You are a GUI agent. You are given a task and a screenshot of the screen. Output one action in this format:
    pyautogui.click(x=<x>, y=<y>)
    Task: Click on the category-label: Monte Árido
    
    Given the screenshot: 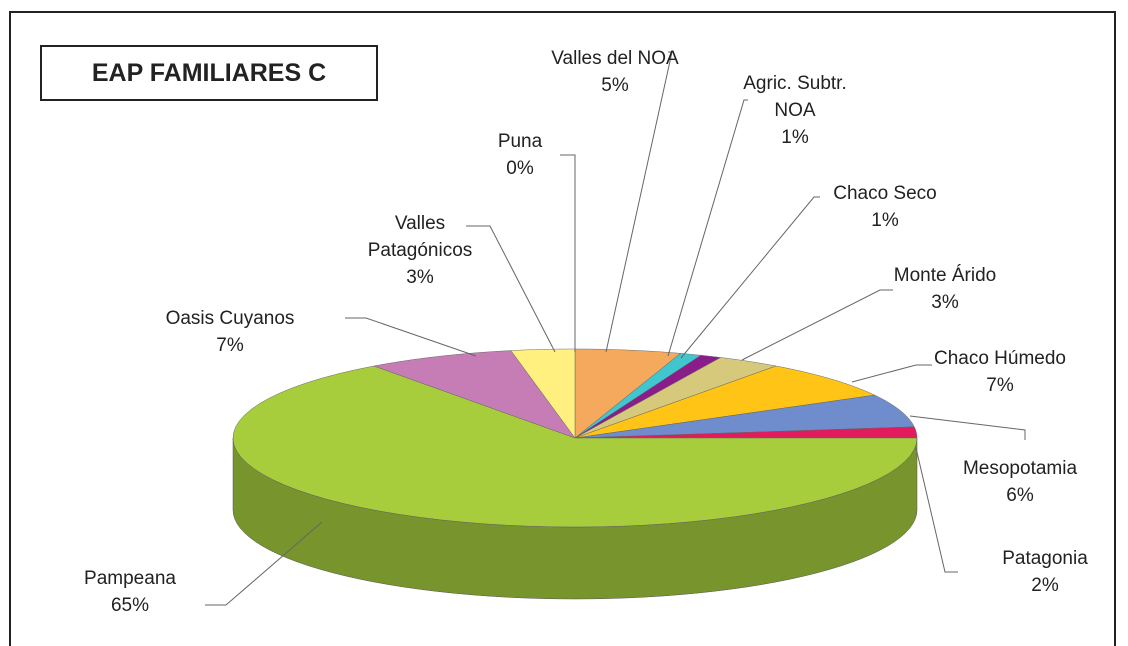 What is the action you would take?
    pyautogui.click(x=945, y=275)
    